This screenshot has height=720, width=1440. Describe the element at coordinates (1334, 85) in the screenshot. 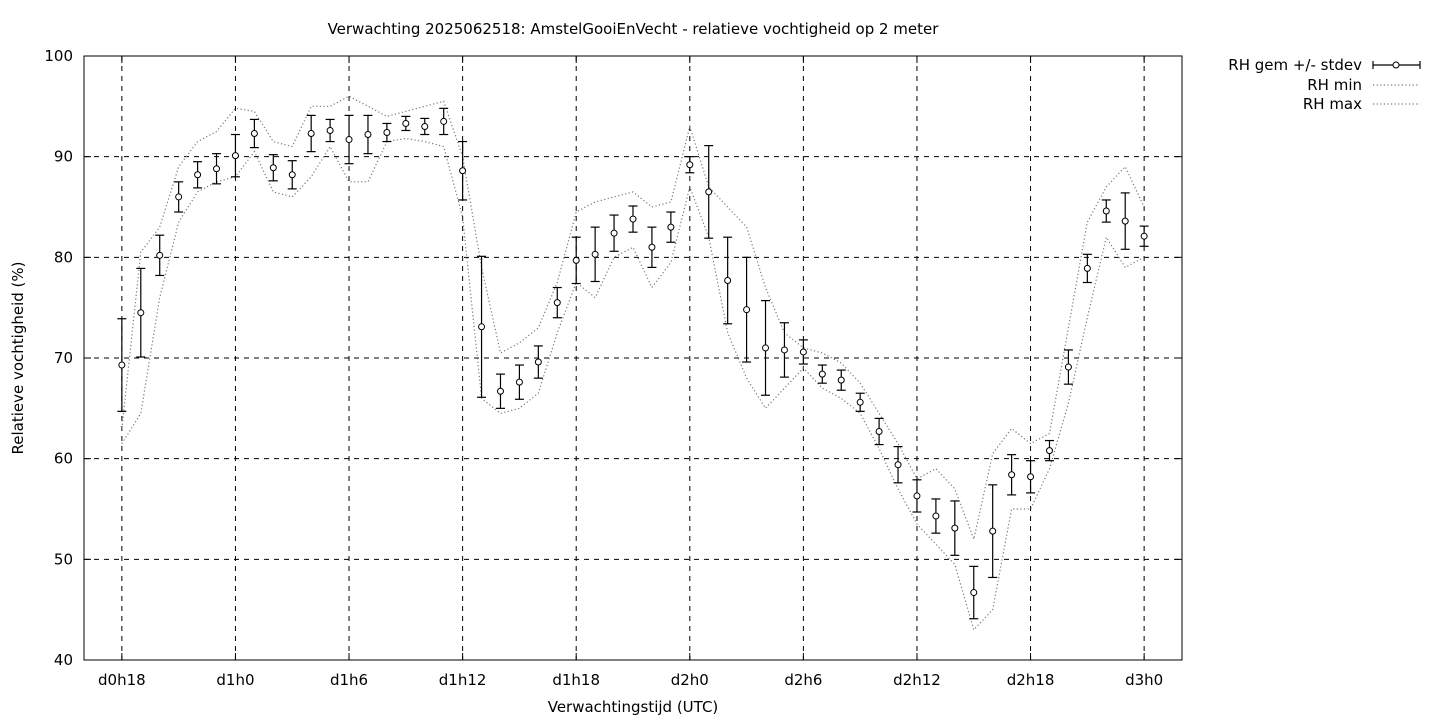

I see `legend-label: RH min` at that location.